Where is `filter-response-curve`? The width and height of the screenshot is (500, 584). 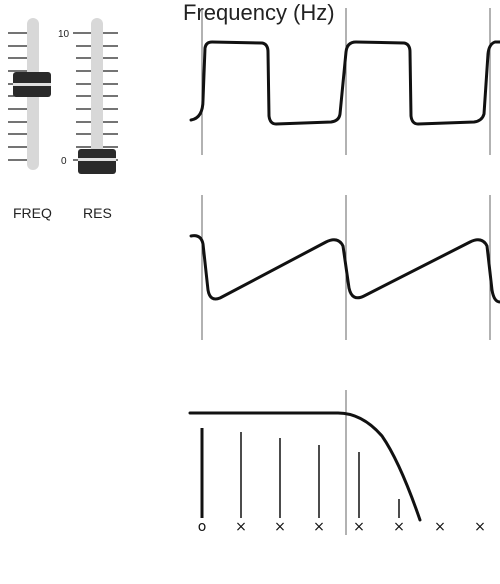
filter-response-curve is located at coordinates (305, 466).